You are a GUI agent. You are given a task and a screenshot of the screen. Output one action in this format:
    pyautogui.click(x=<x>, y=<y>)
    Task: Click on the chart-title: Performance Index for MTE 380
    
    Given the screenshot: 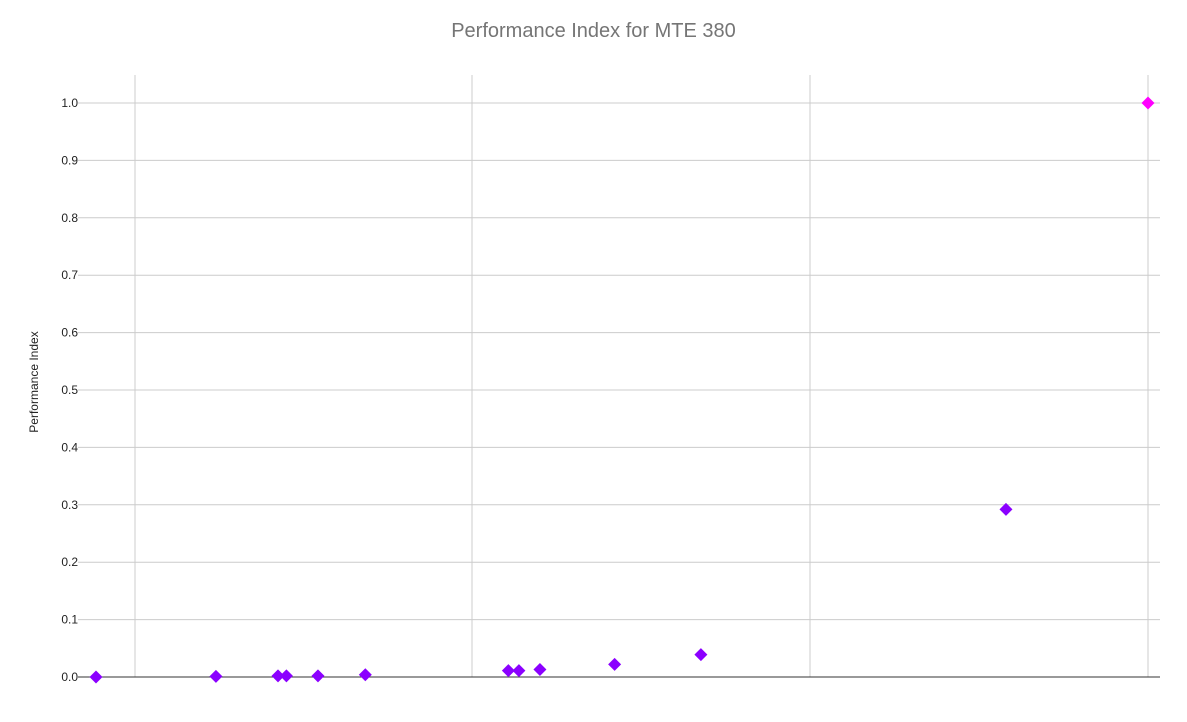 What is the action you would take?
    pyautogui.click(x=593, y=31)
    